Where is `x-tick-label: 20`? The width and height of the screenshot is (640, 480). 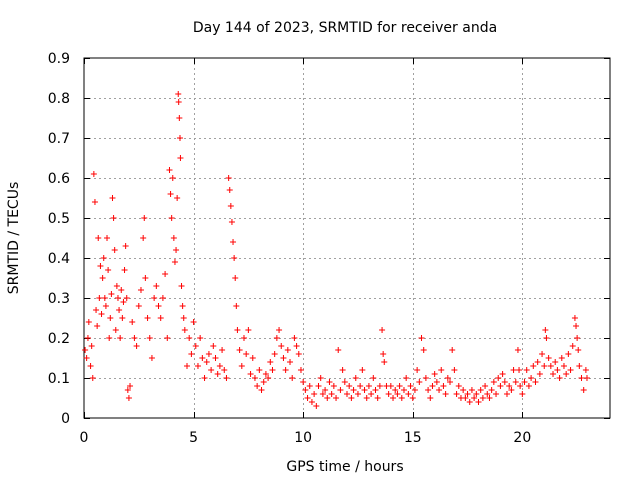
x-tick-label: 20 is located at coordinates (522, 438).